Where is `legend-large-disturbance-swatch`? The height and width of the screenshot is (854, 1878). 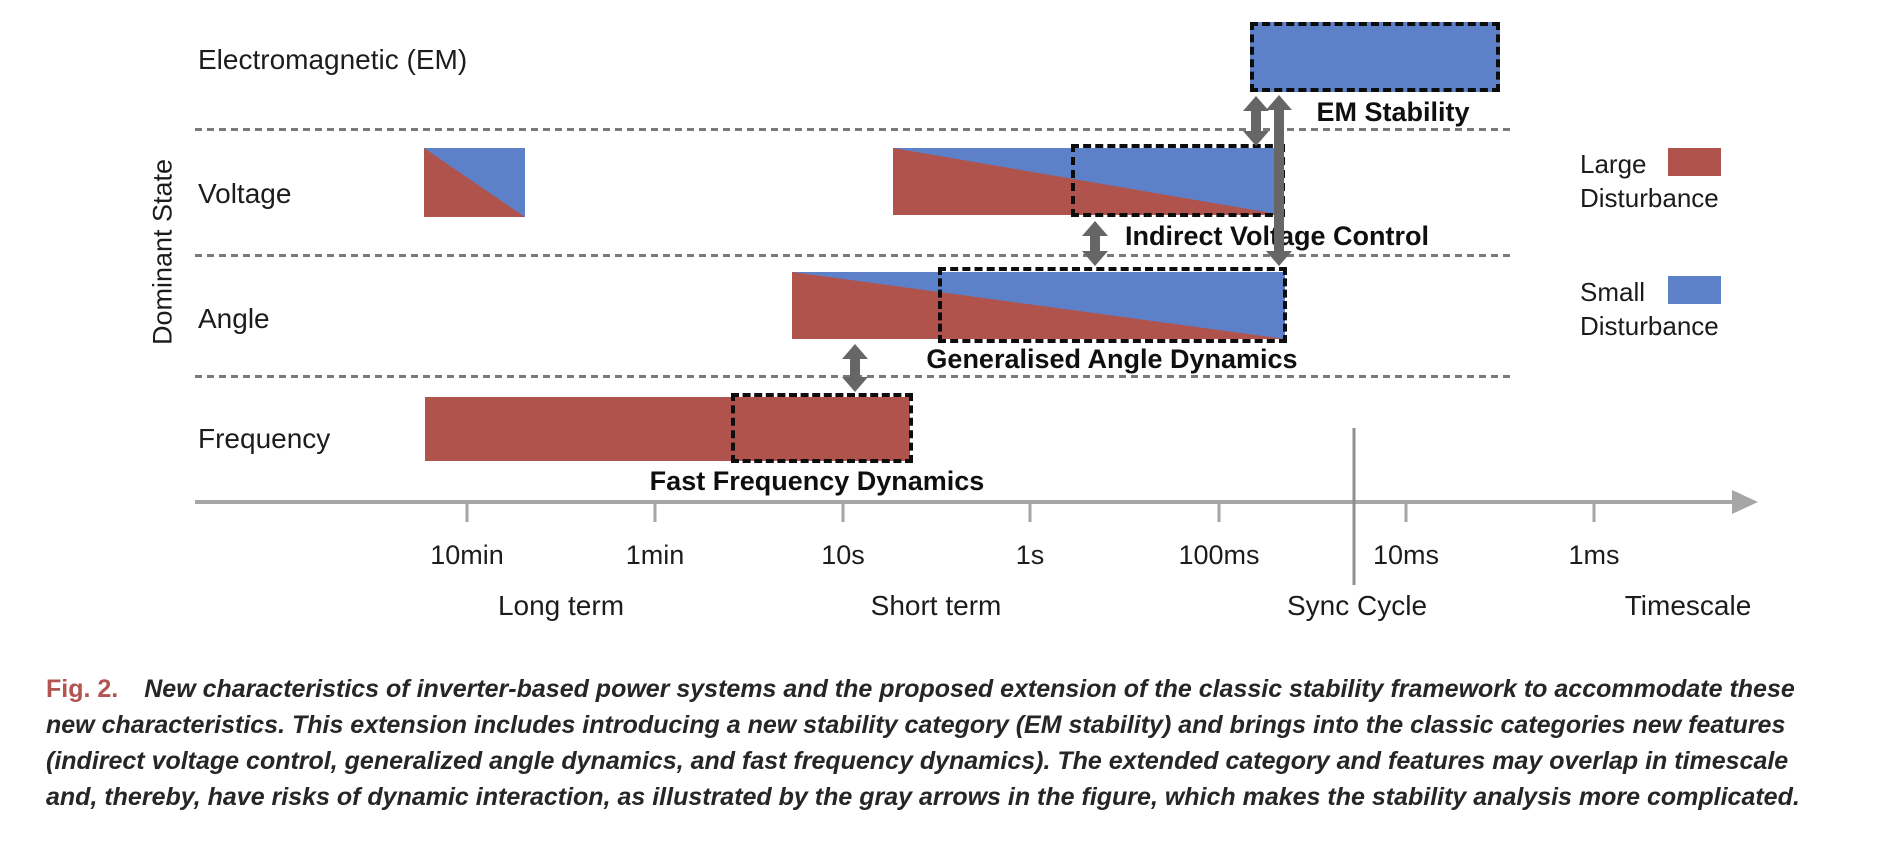
legend-large-disturbance-swatch is located at coordinates (1694, 162).